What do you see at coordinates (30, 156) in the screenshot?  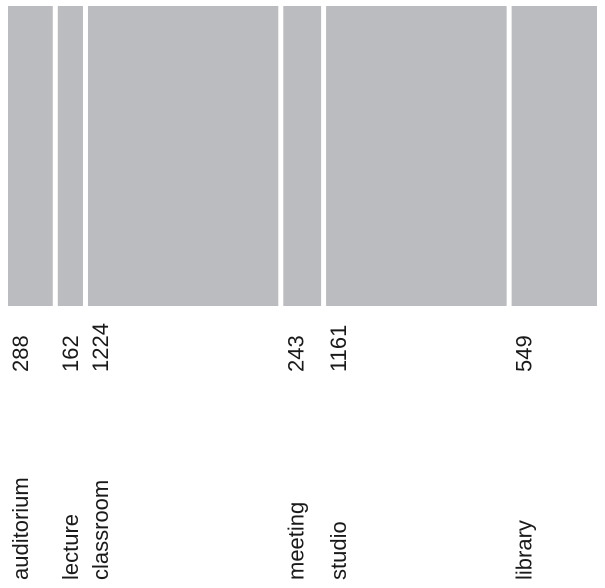 I see `segment-auditorium` at bounding box center [30, 156].